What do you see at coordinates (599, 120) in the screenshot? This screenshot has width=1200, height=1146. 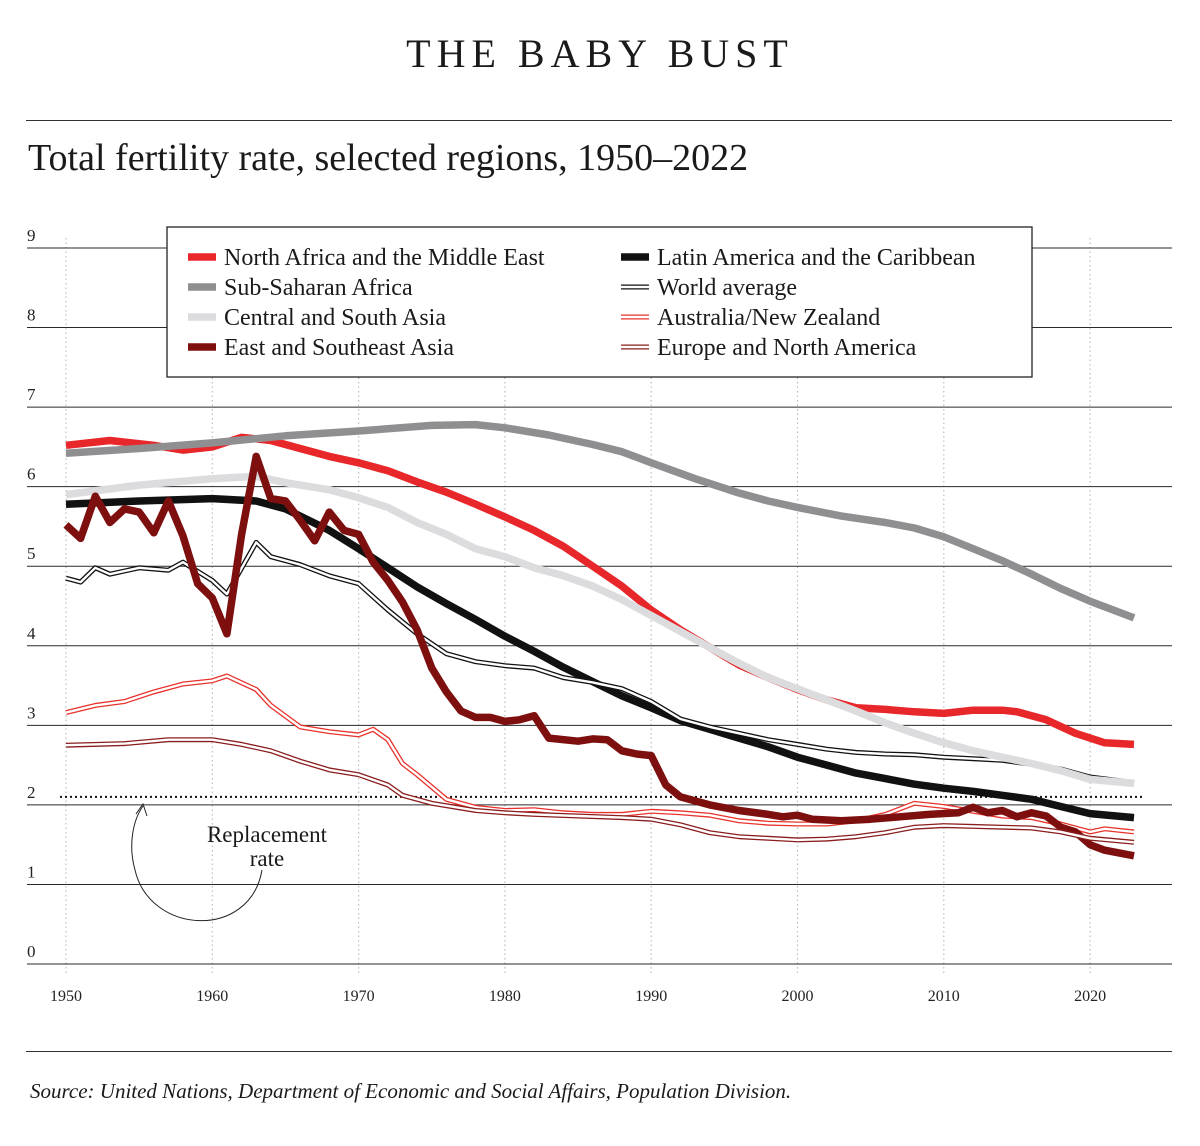 I see `top-rule` at bounding box center [599, 120].